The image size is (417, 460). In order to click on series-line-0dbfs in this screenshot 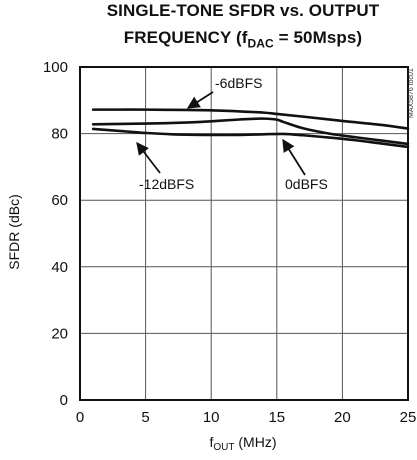, I will do `click(250, 131)`.